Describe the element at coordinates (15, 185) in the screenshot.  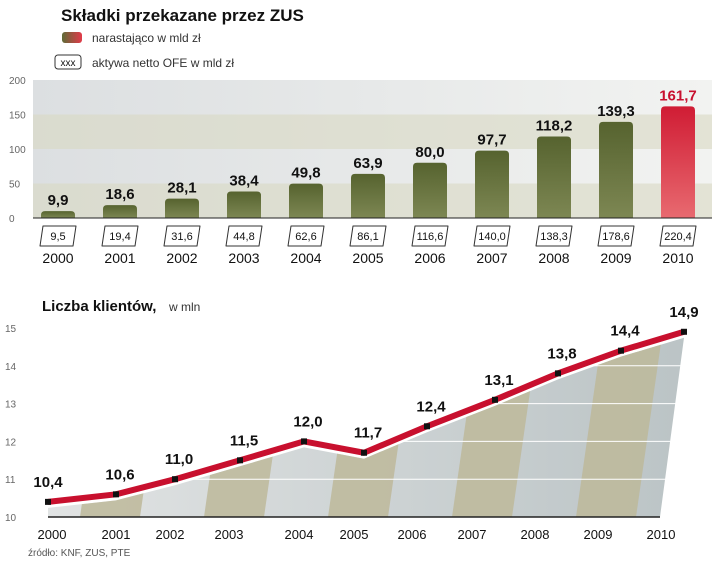
I see `y-tick-label: 50` at that location.